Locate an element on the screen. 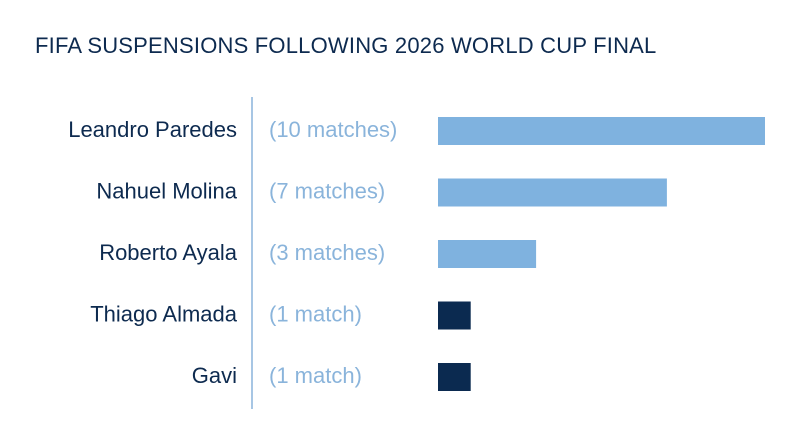 Image resolution: width=800 pixels, height=447 pixels. category-label: Gavi is located at coordinates (214, 375).